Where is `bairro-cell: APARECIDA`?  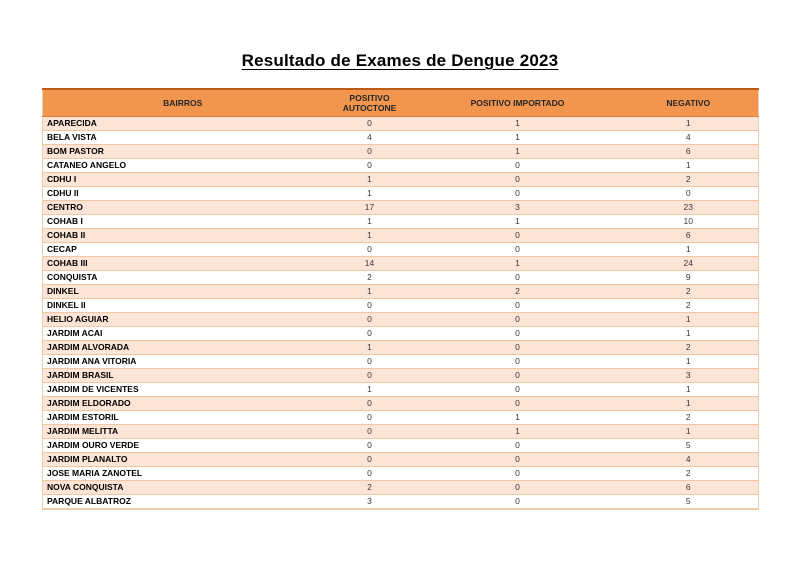
bairro-cell: APARECIDA is located at coordinates (182, 123).